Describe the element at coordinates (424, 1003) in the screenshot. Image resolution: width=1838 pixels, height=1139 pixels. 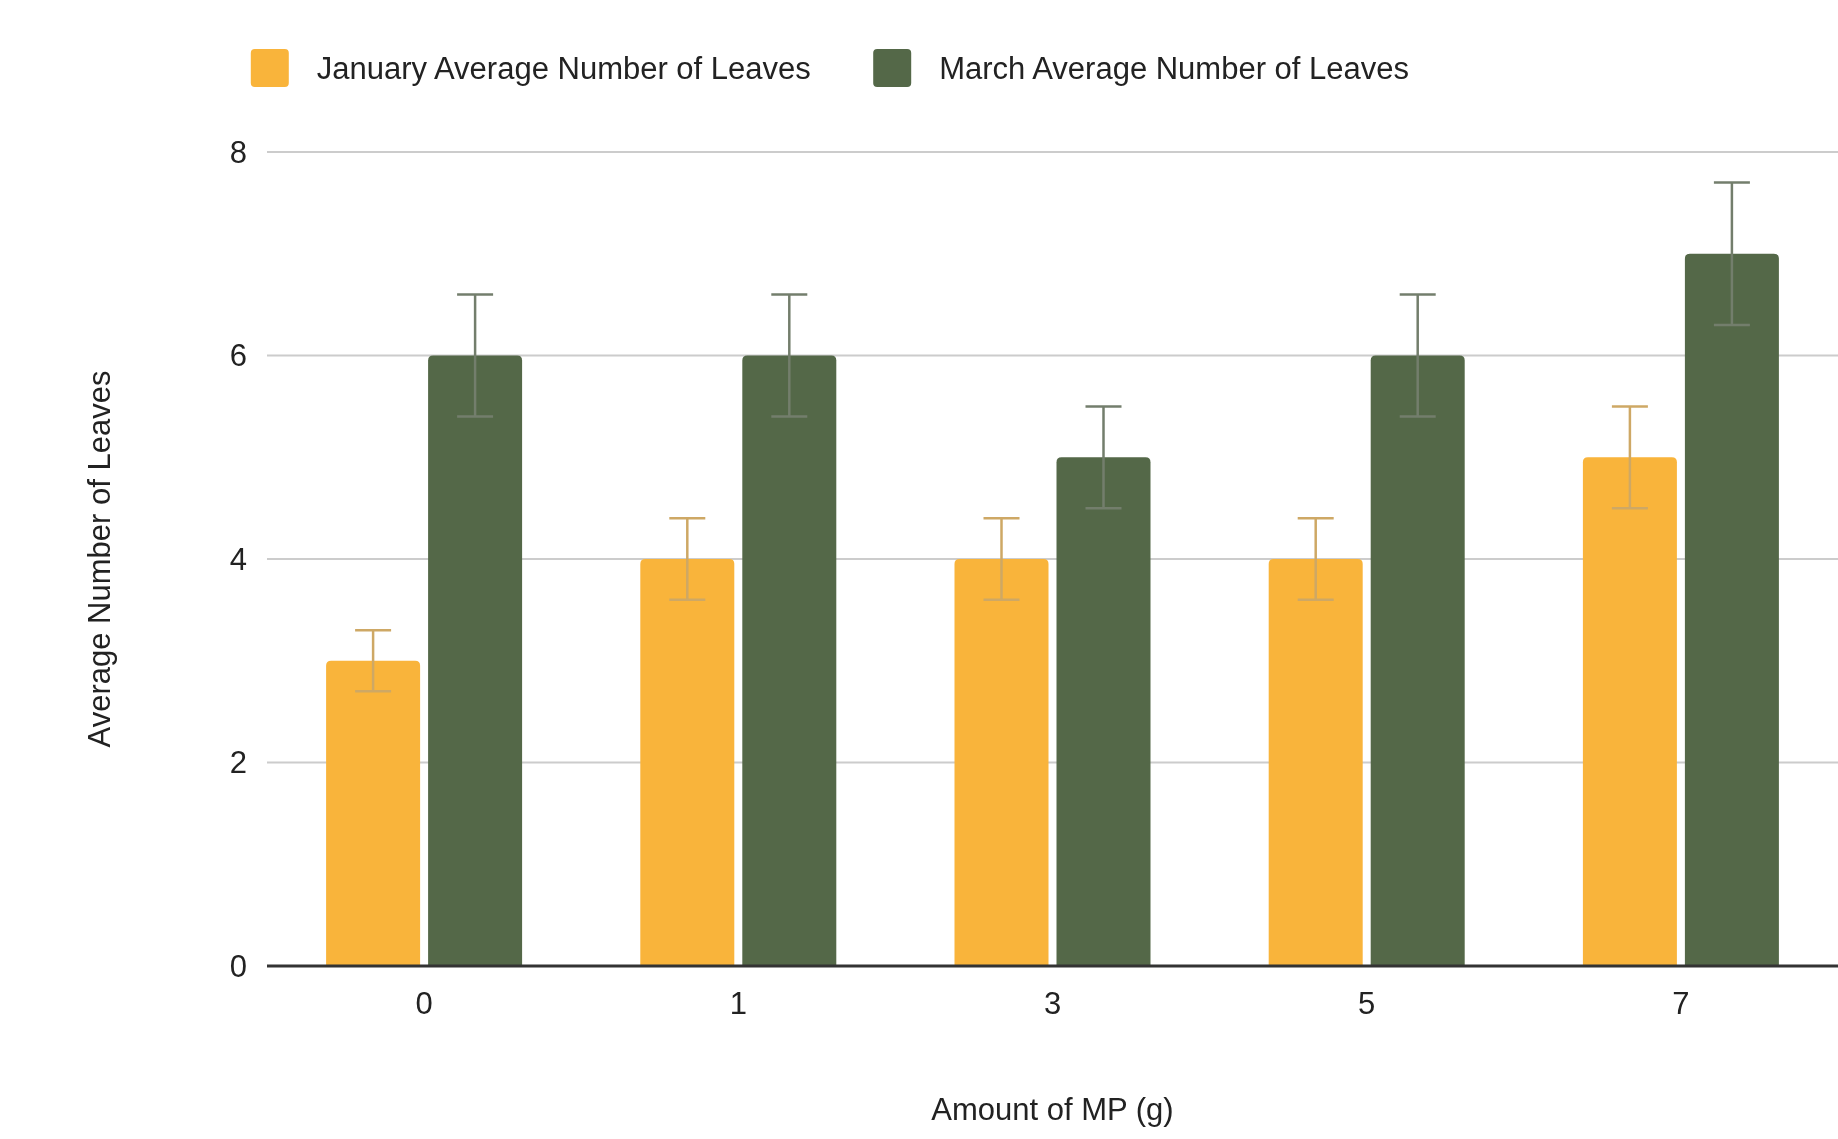
I see `x-tick-label: 0` at that location.